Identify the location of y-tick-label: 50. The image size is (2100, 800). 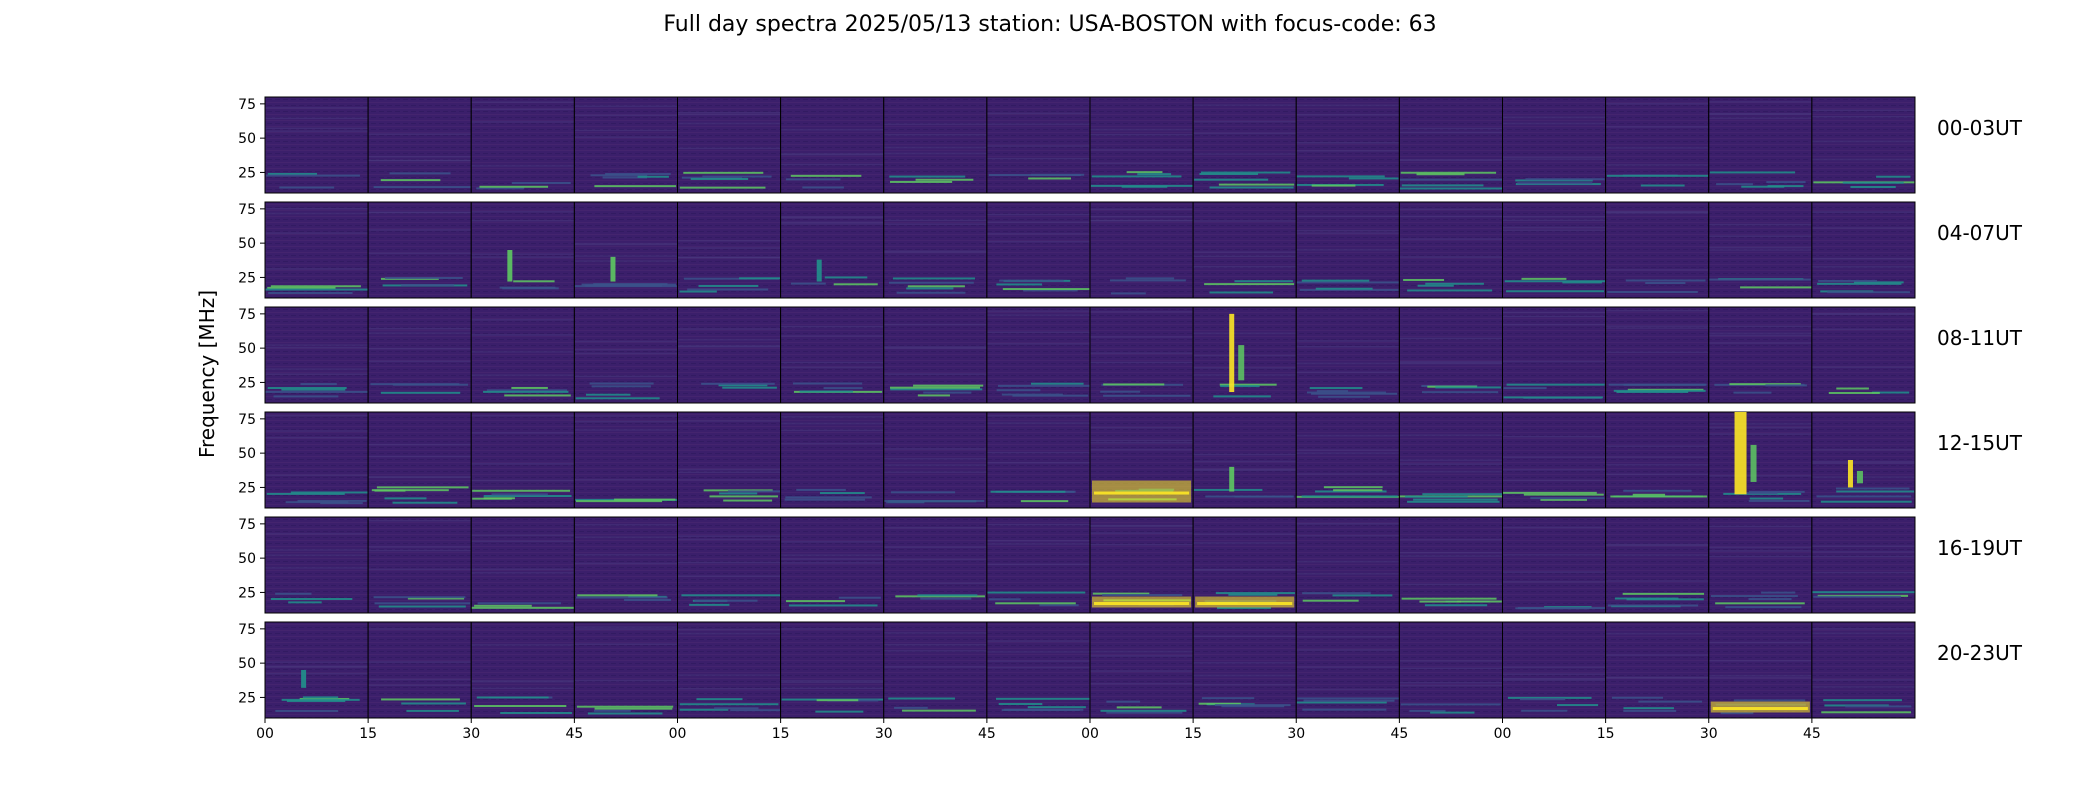
(247, 139).